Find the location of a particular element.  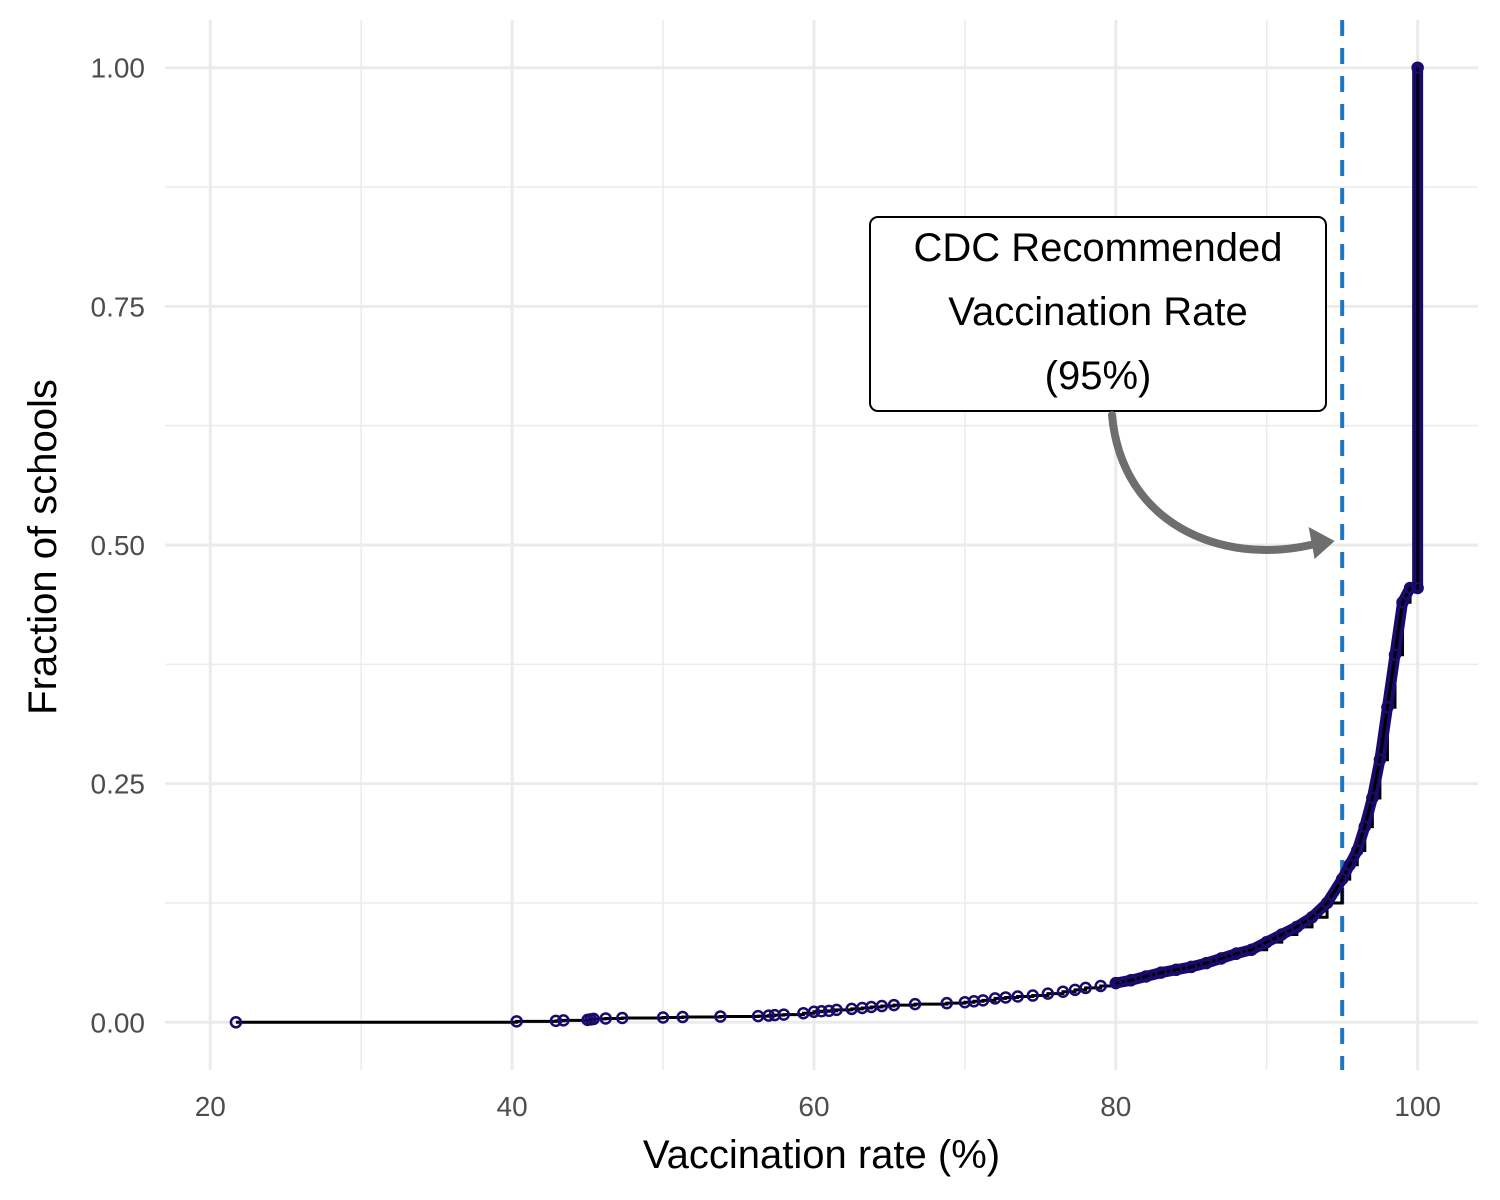

x-tick-label: 100 is located at coordinates (1417, 1106).